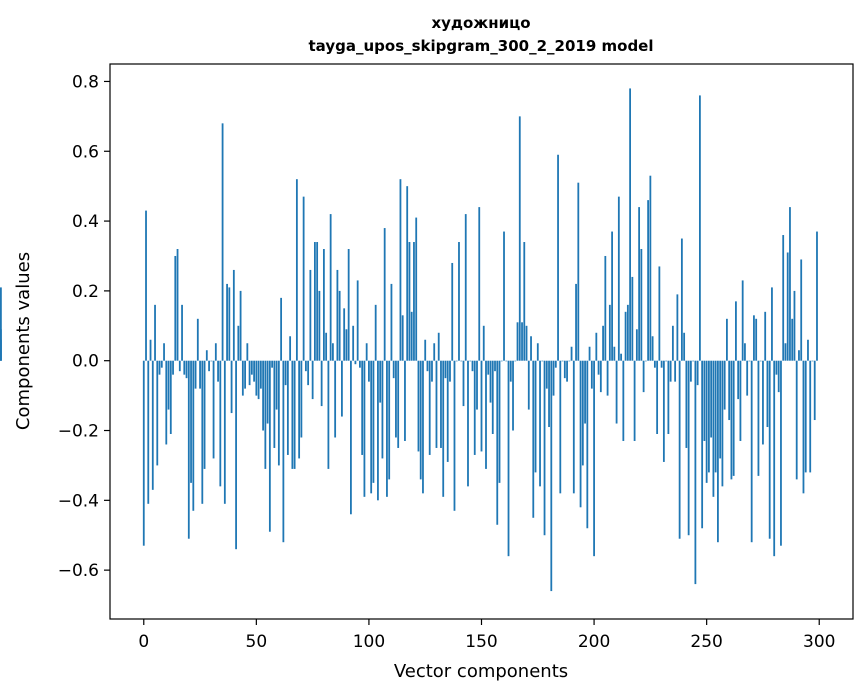 The image size is (867, 696). I want to click on x-tick-label: 150, so click(481, 642).